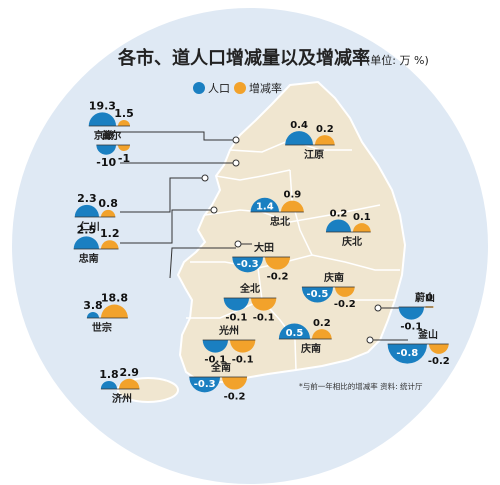 Image resolution: width=500 pixels, height=485 pixels. I want to click on rate-value: 2.9, so click(129, 372).